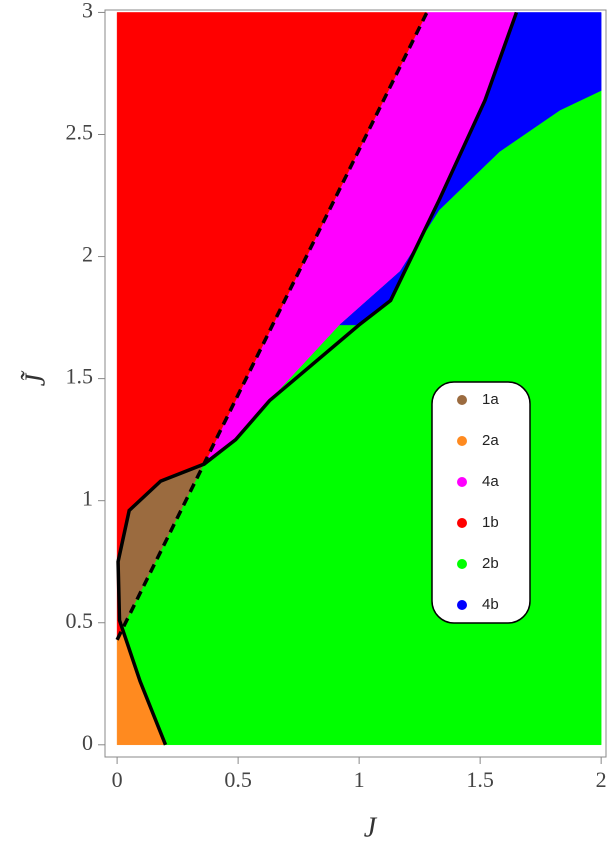 Image resolution: width=616 pixels, height=849 pixels. What do you see at coordinates (238, 779) in the screenshot?
I see `x-tick-label: 0.5` at bounding box center [238, 779].